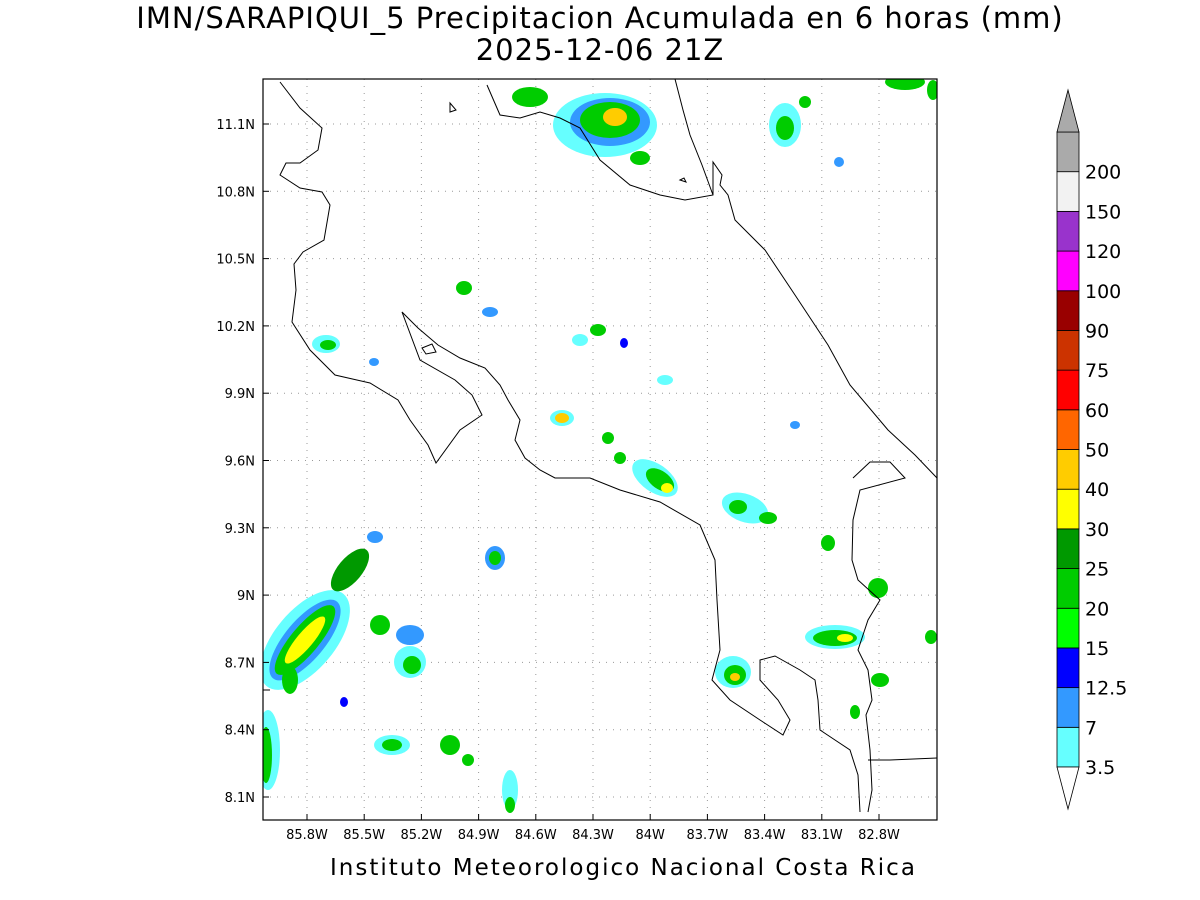 Image resolution: width=1200 pixels, height=900 pixels. Describe the element at coordinates (1106, 689) in the screenshot. I see `colorbar-label: 12.5` at that location.